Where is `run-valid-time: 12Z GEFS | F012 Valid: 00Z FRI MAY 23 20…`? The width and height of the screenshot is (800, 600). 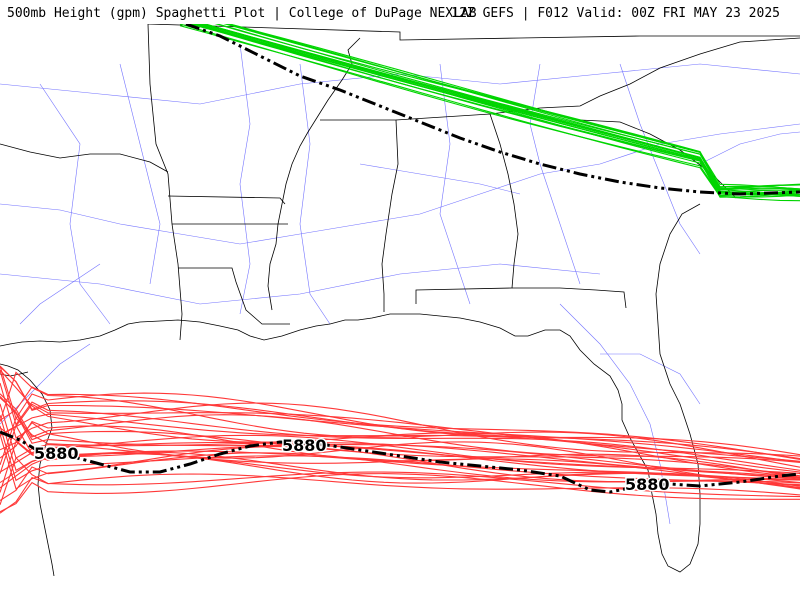 run-valid-time: 12Z GEFS | F012 Valid: 00Z FRI MAY 23 20… is located at coordinates (615, 13).